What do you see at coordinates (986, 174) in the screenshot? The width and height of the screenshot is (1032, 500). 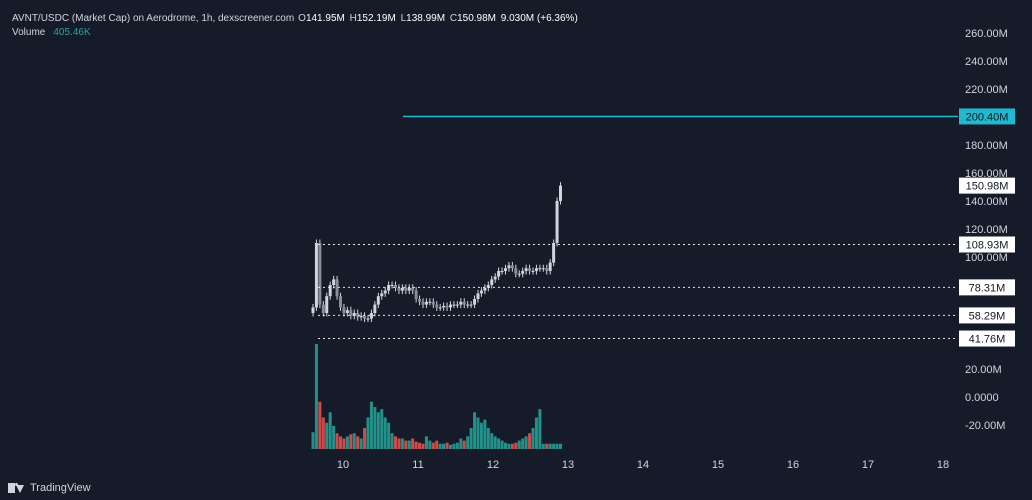 I see `y-tick-label: 160.00M` at bounding box center [986, 174].